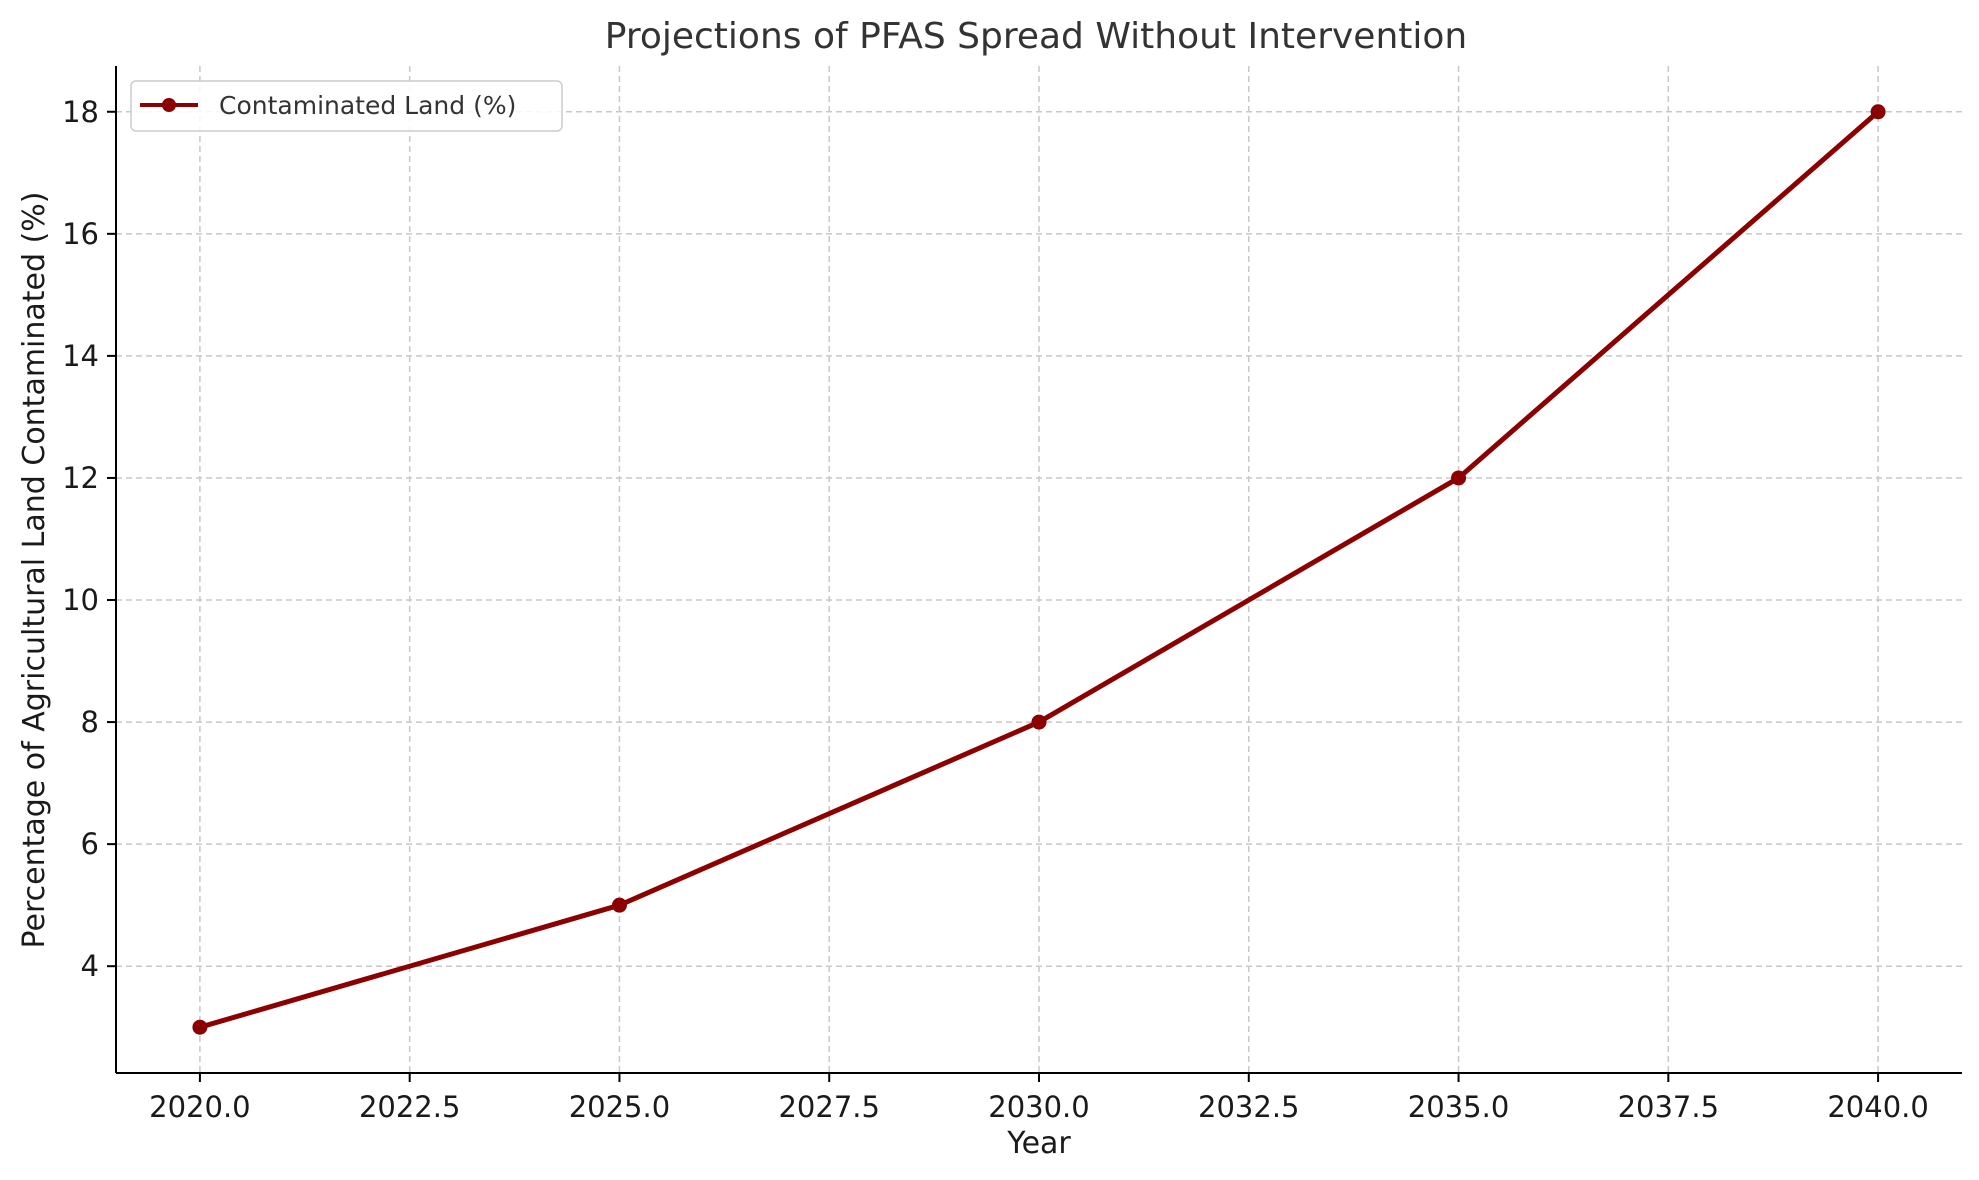 This screenshot has height=1180, width=1979. Describe the element at coordinates (89, 539) in the screenshot. I see `y-axis-ticks: 4 6 8 10 12 14 16 18` at that location.